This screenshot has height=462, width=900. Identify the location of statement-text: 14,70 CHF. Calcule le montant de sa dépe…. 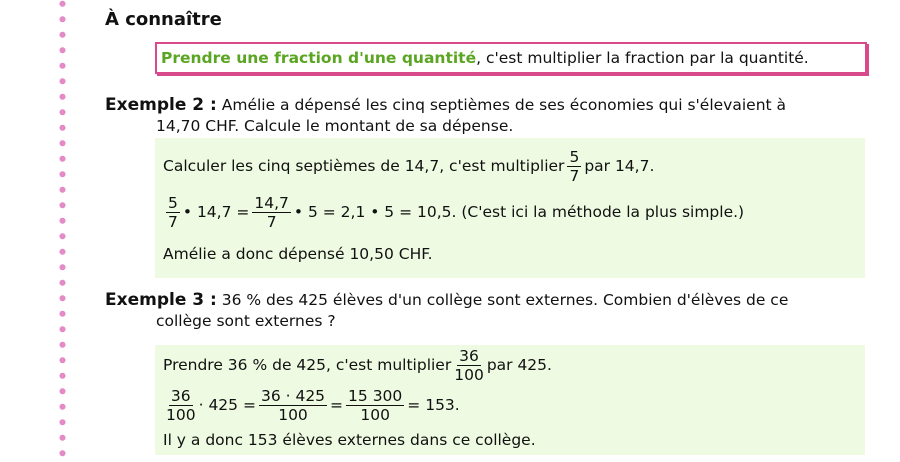
(335, 126).